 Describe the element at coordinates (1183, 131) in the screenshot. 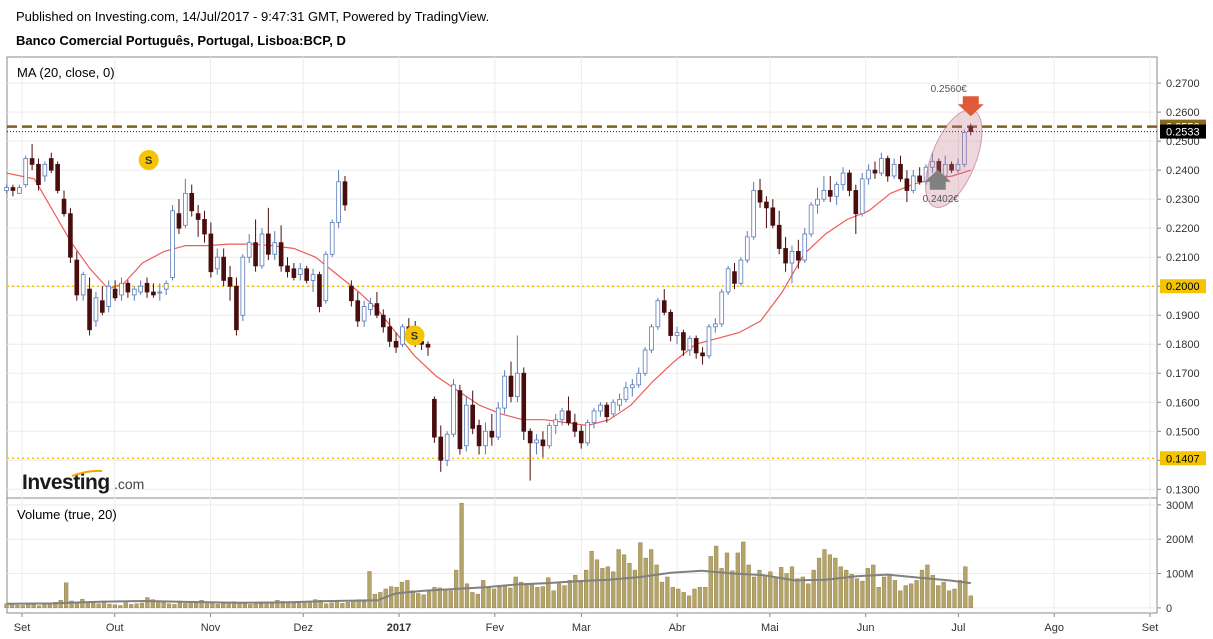

I see `level-tag` at that location.